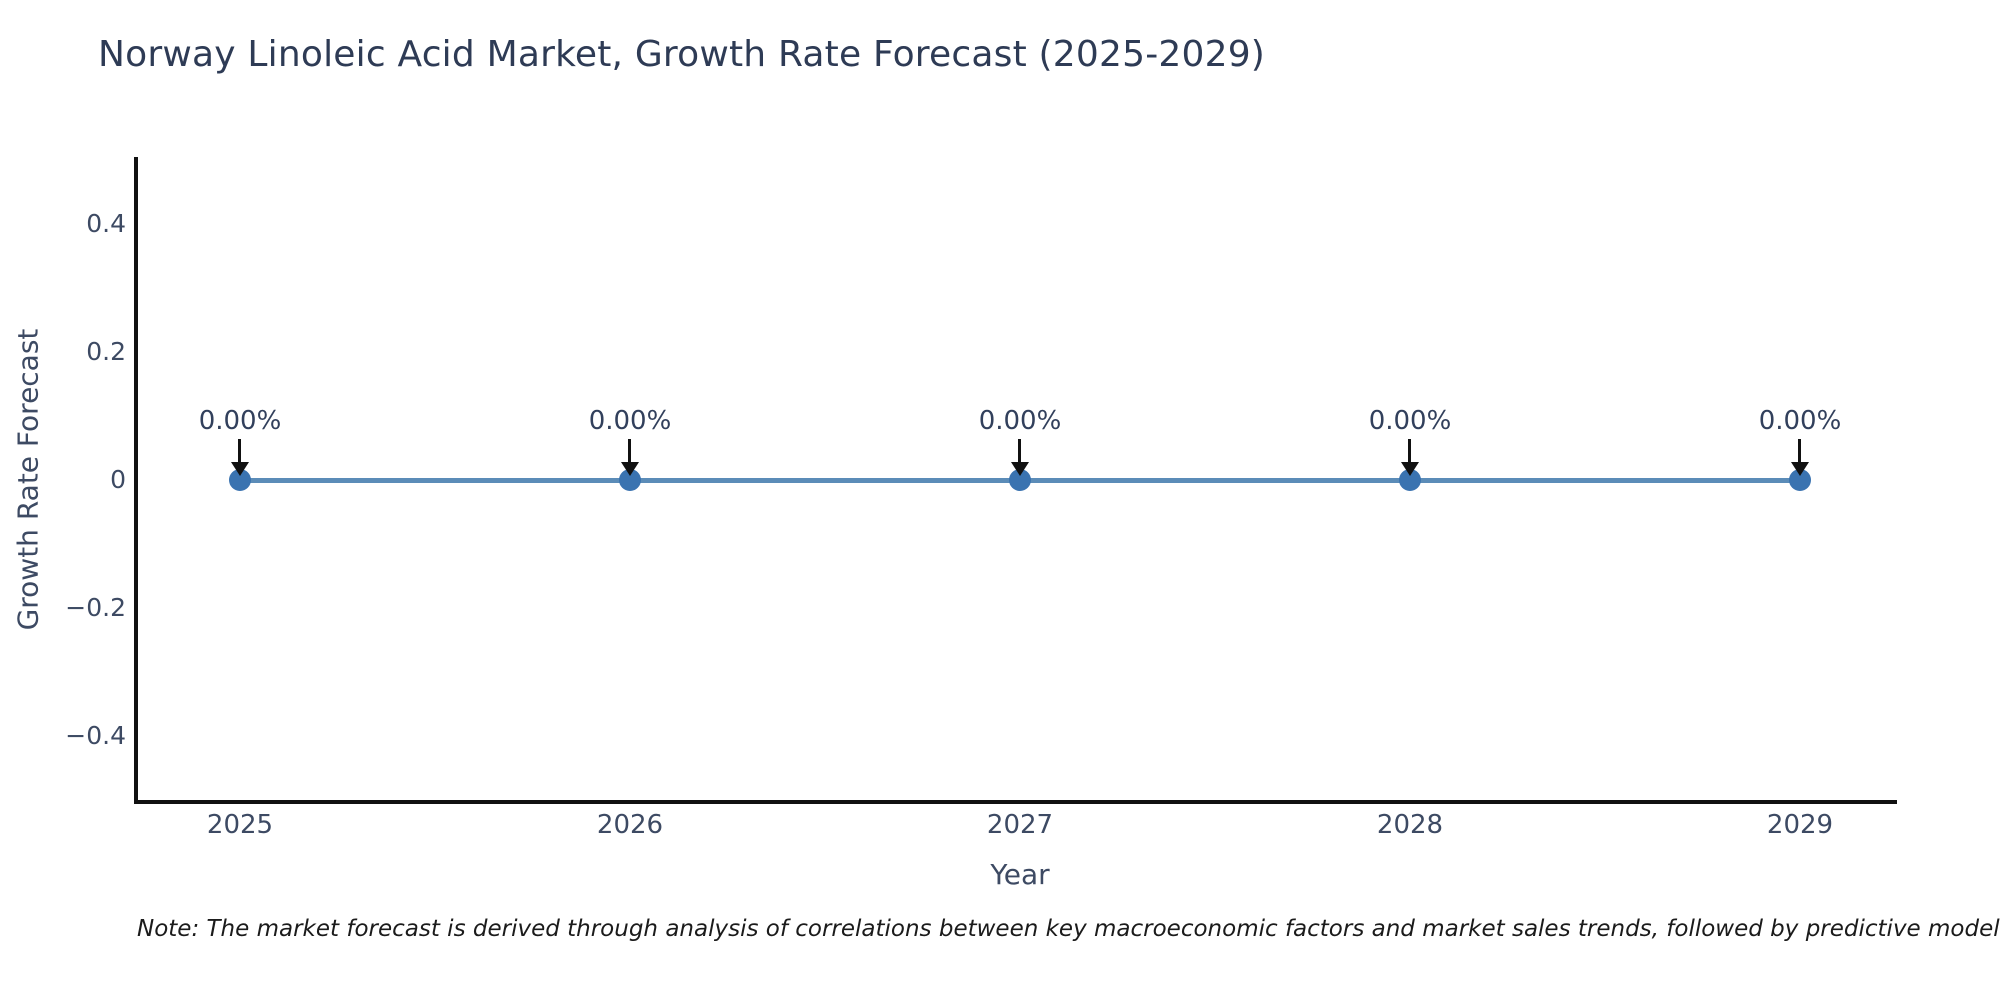 This screenshot has width=2000, height=1000. I want to click on x-tick-label: 2029, so click(1800, 825).